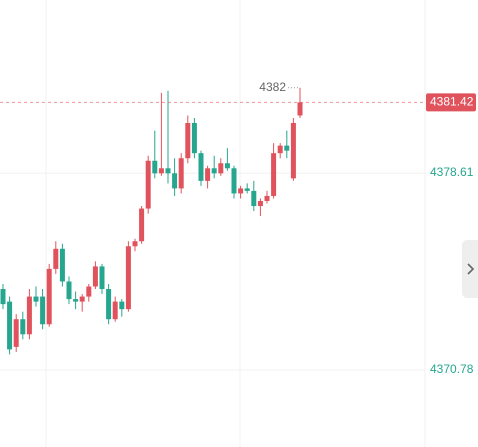 The width and height of the screenshot is (478, 447). I want to click on y-tick-label: 4370.78, so click(452, 369).